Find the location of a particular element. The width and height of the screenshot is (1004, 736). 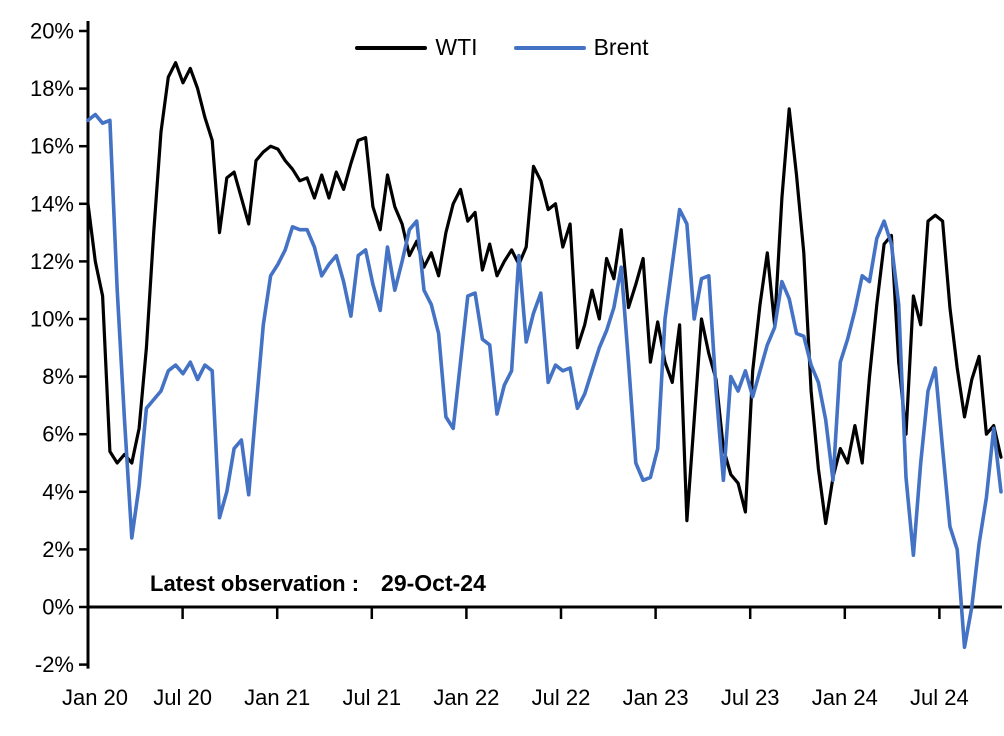

x-tick-label: Jan 21 is located at coordinates (277, 697).